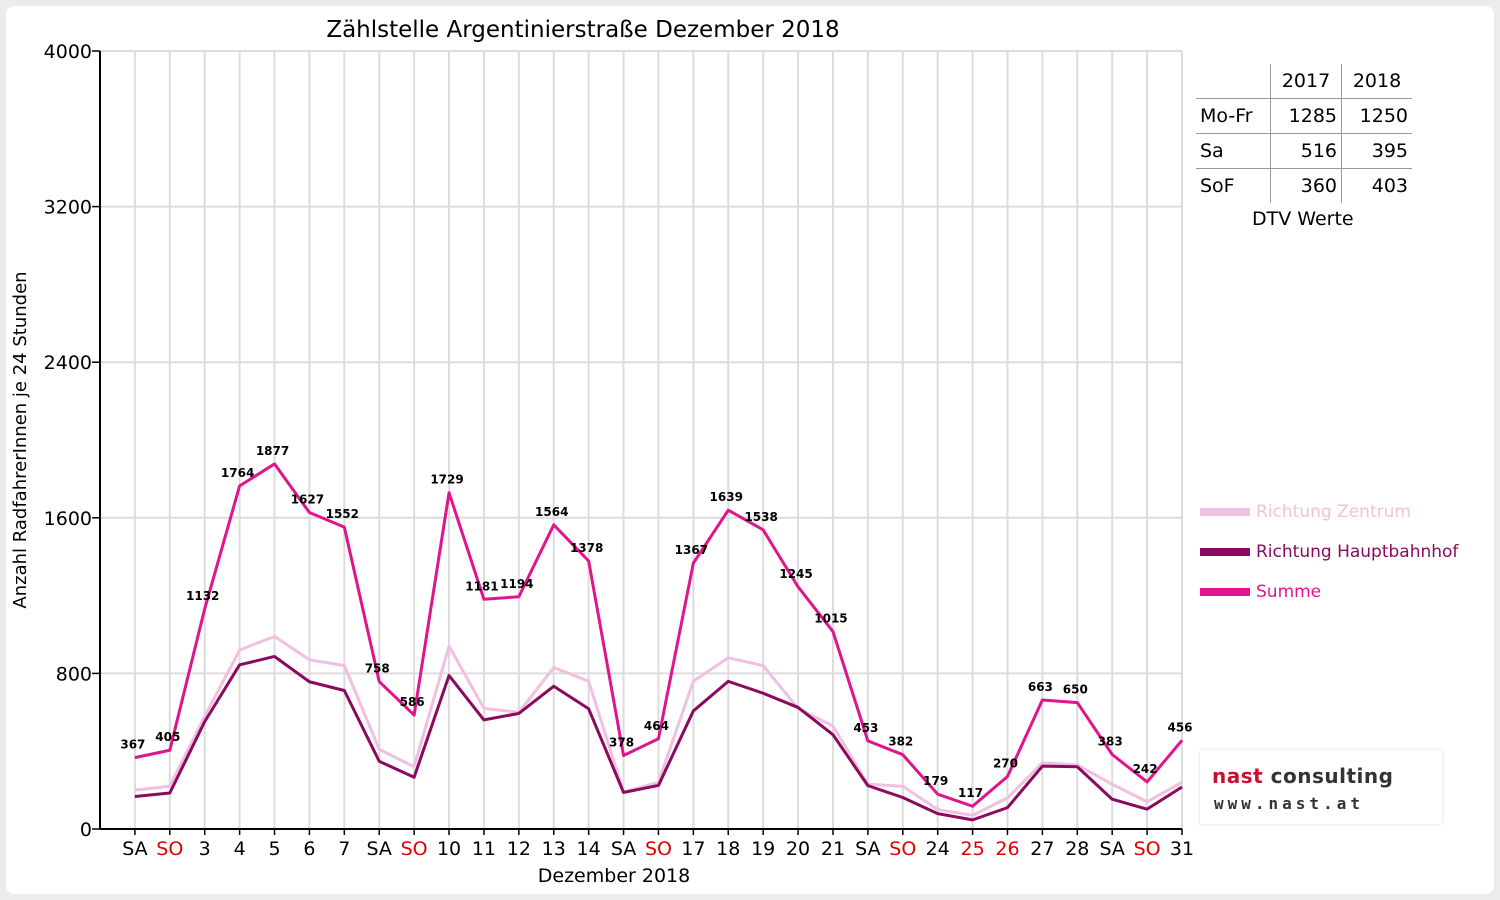 The image size is (1500, 900). I want to click on logo-wordmark: nast consulting, so click(1302, 776).